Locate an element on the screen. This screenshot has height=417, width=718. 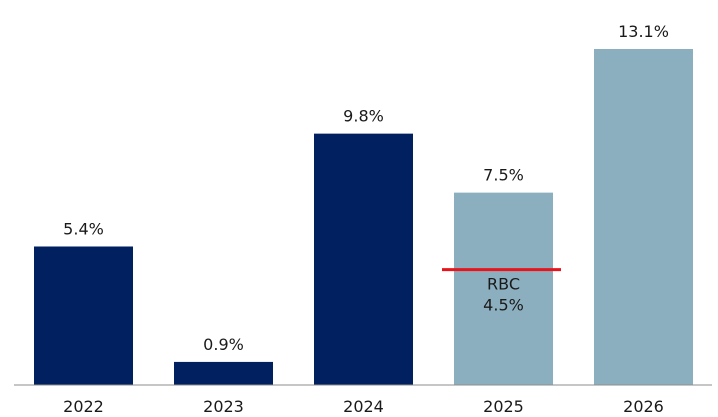
rbc-label: RBC is located at coordinates (503, 284).